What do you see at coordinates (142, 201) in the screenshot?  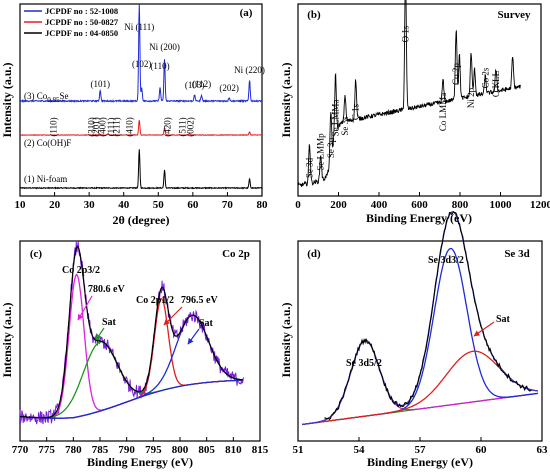 I see `panel-a-x-ticks: 10 20 30 40 50 60 70 80` at bounding box center [142, 201].